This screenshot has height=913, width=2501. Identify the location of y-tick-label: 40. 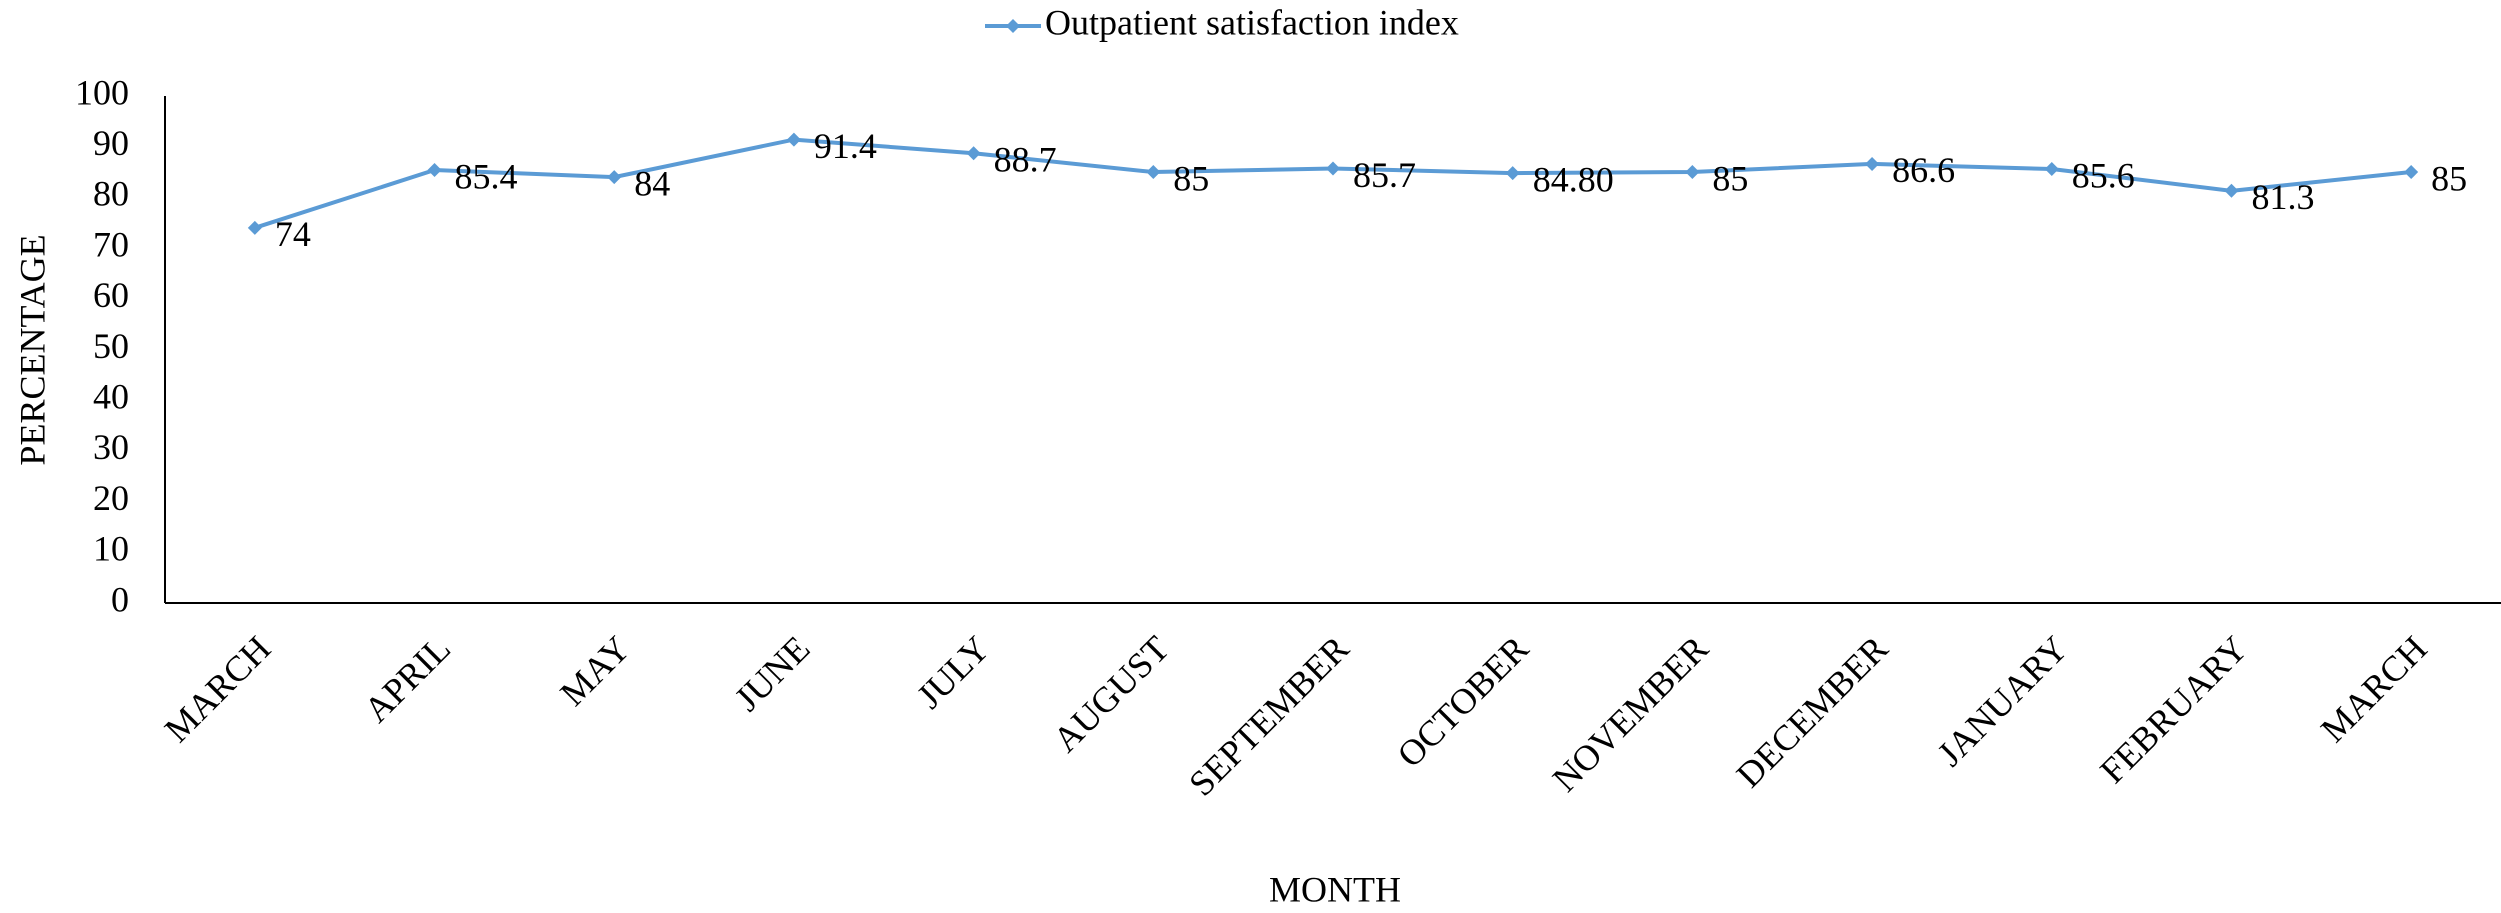
(111, 396).